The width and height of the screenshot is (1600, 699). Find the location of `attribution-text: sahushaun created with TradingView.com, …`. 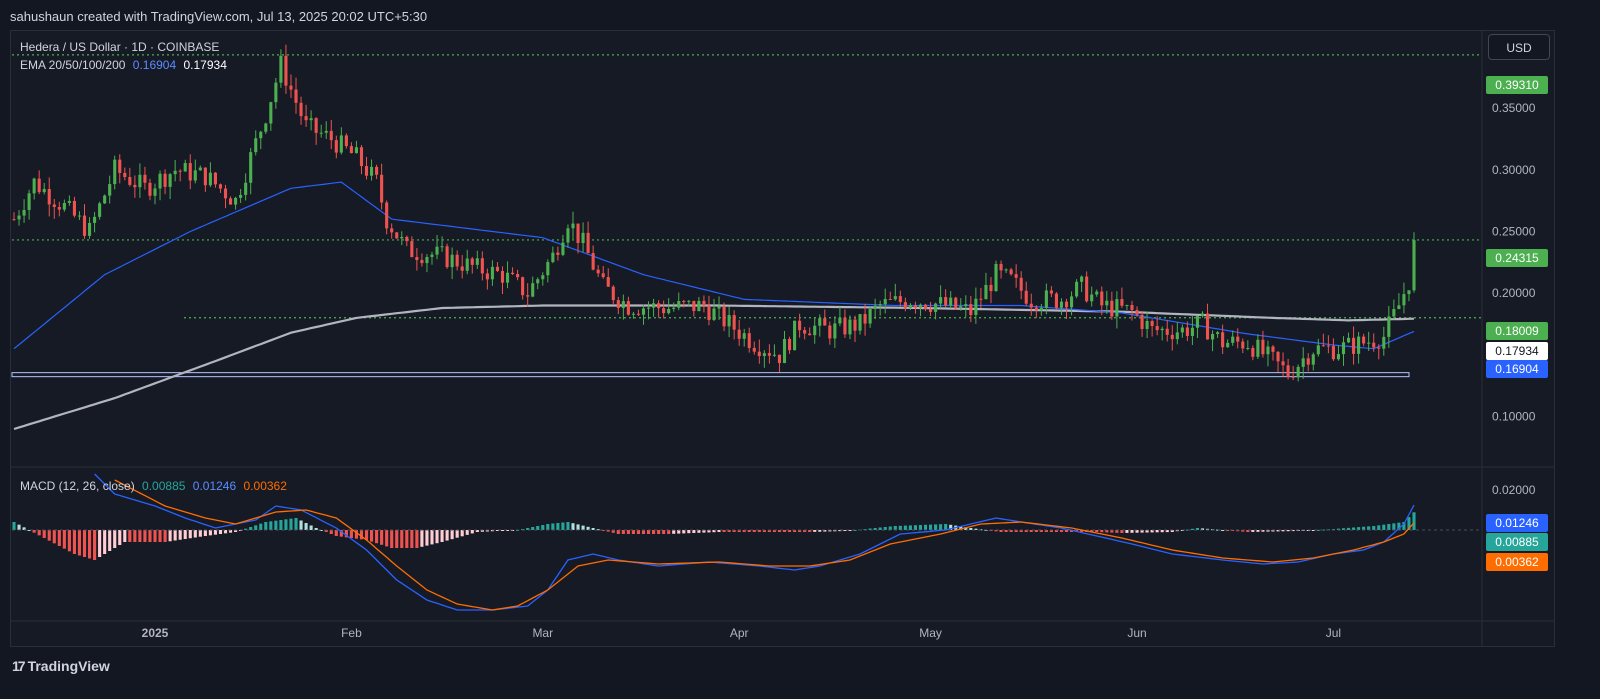

attribution-text: sahushaun created with TradingView.com, … is located at coordinates (219, 16).